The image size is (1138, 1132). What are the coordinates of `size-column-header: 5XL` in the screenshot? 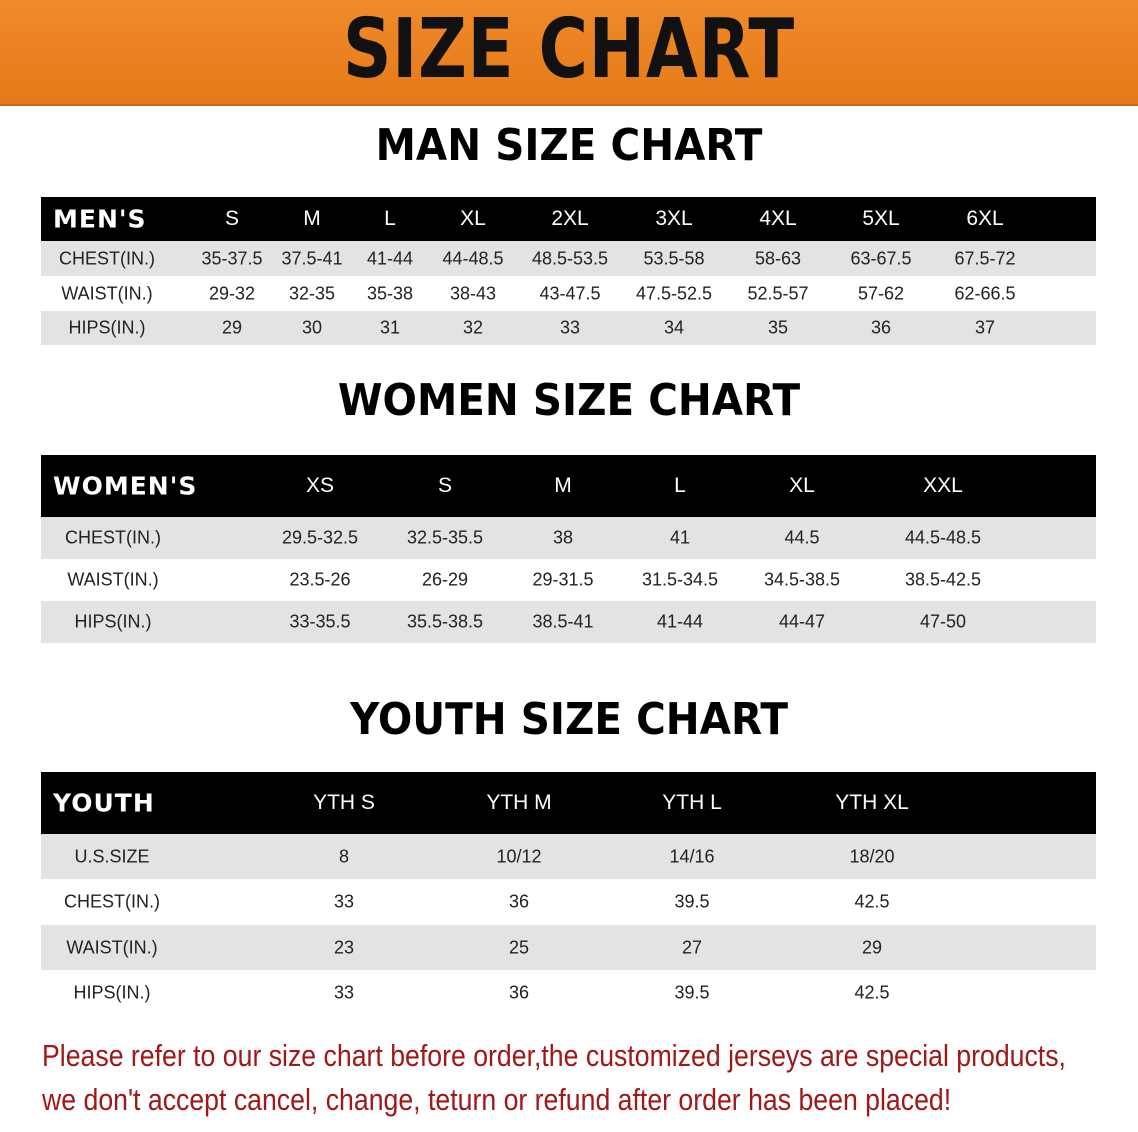 It's located at (881, 218).